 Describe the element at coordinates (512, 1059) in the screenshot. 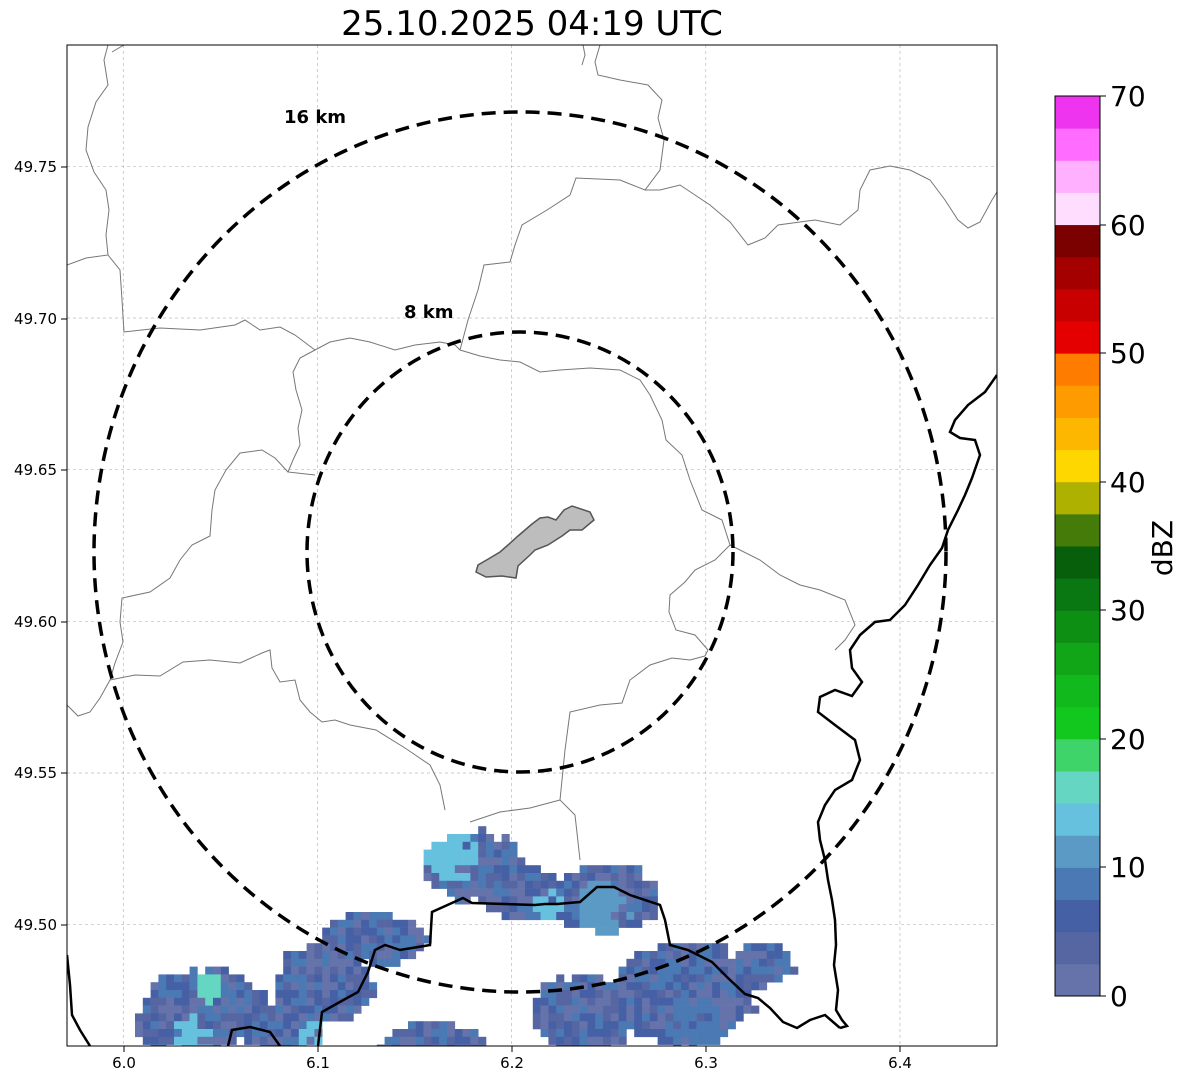

I see `x-axis: 6.0 6.1 6.2 6.3 6.4` at that location.